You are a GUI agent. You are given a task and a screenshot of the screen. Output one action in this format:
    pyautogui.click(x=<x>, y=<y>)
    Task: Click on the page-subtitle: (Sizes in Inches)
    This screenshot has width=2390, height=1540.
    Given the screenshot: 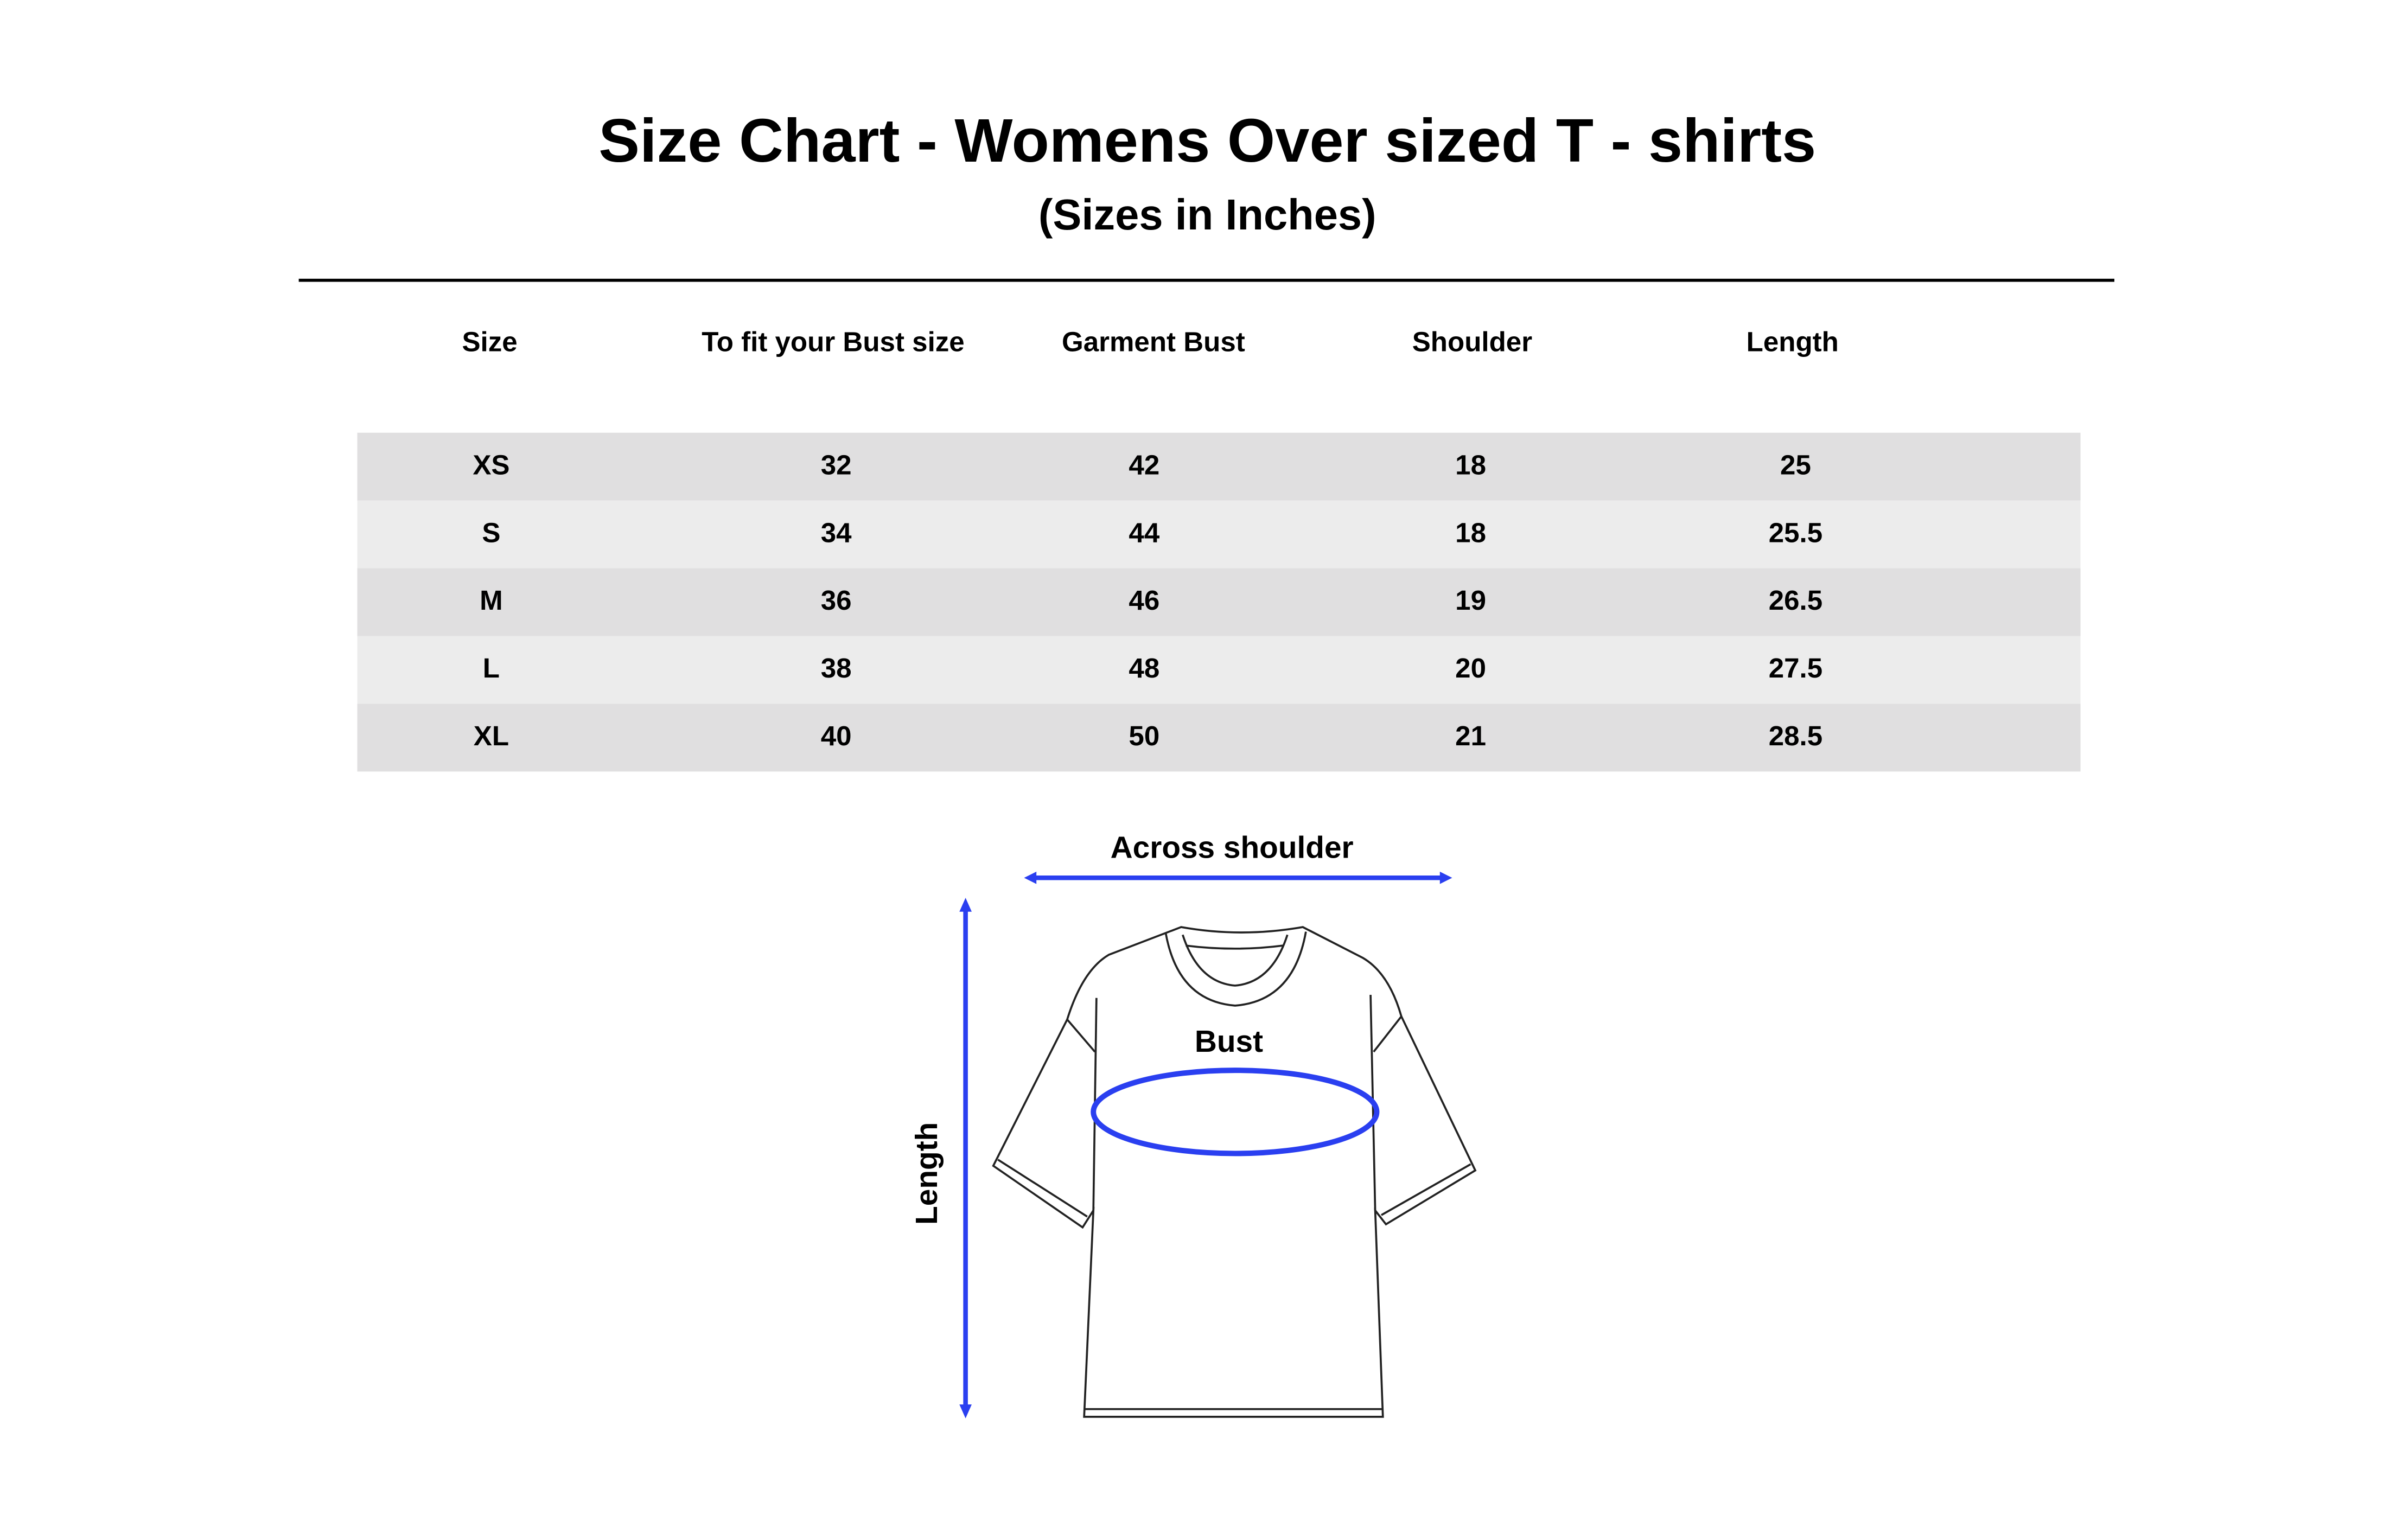 What is the action you would take?
    pyautogui.click(x=1207, y=215)
    